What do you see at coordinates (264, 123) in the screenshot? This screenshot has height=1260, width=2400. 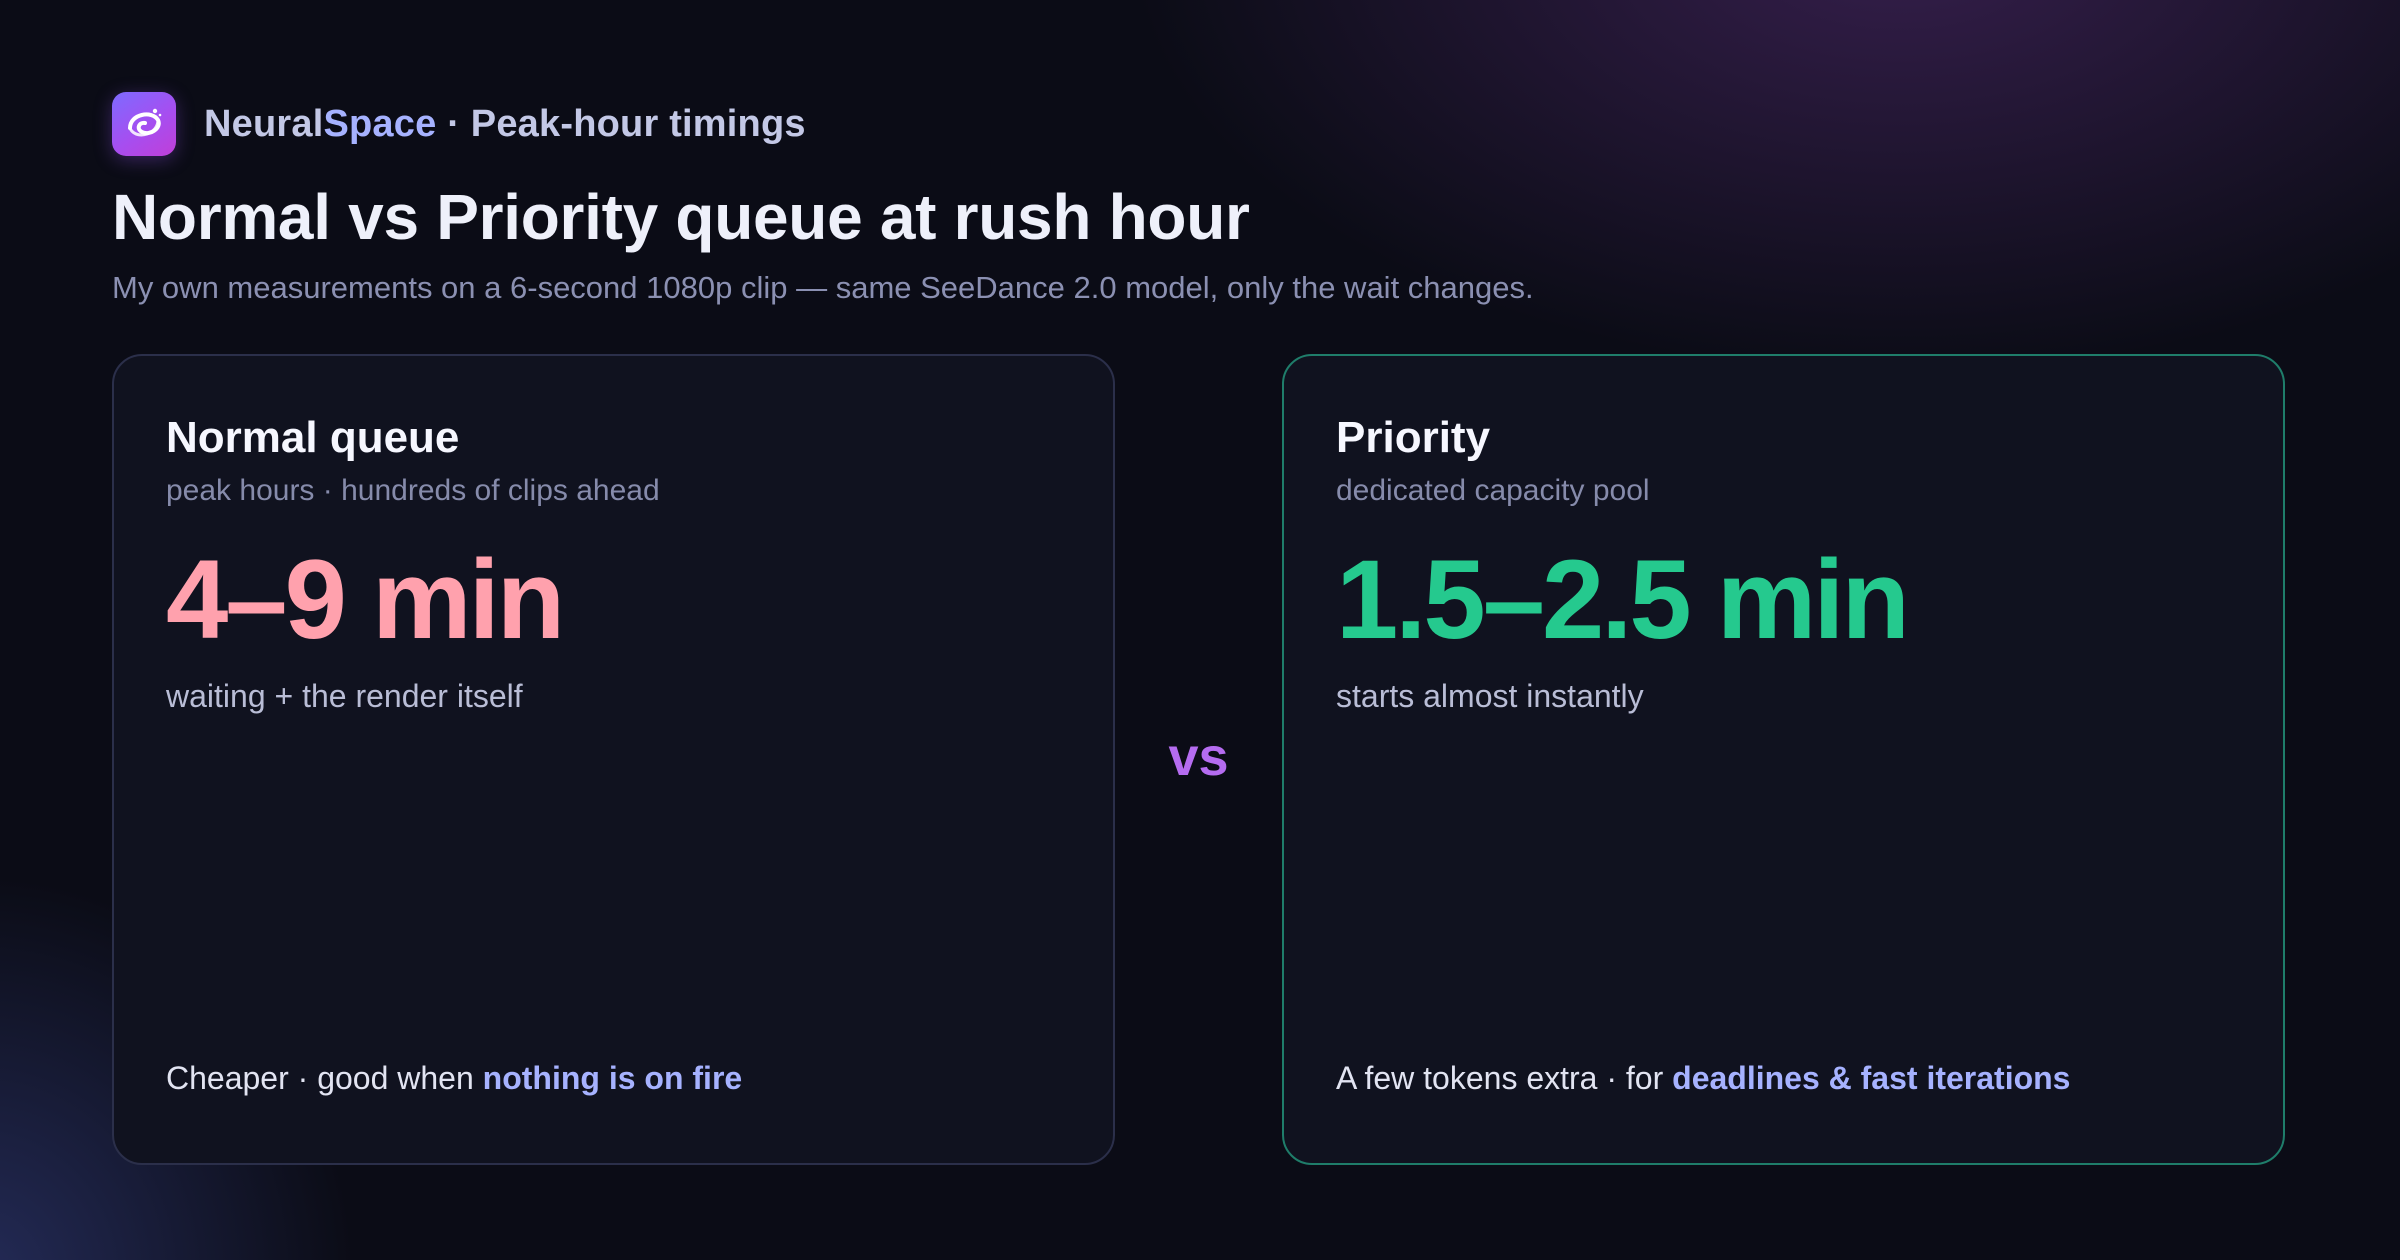 I see `brand-name-neural: Neural` at bounding box center [264, 123].